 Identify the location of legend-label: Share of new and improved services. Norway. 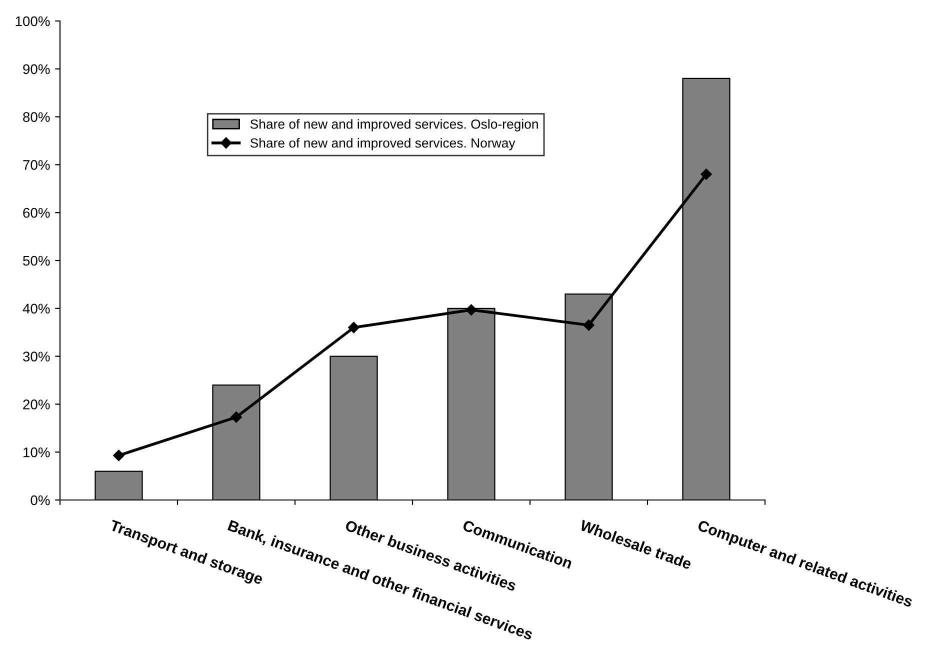
(383, 144).